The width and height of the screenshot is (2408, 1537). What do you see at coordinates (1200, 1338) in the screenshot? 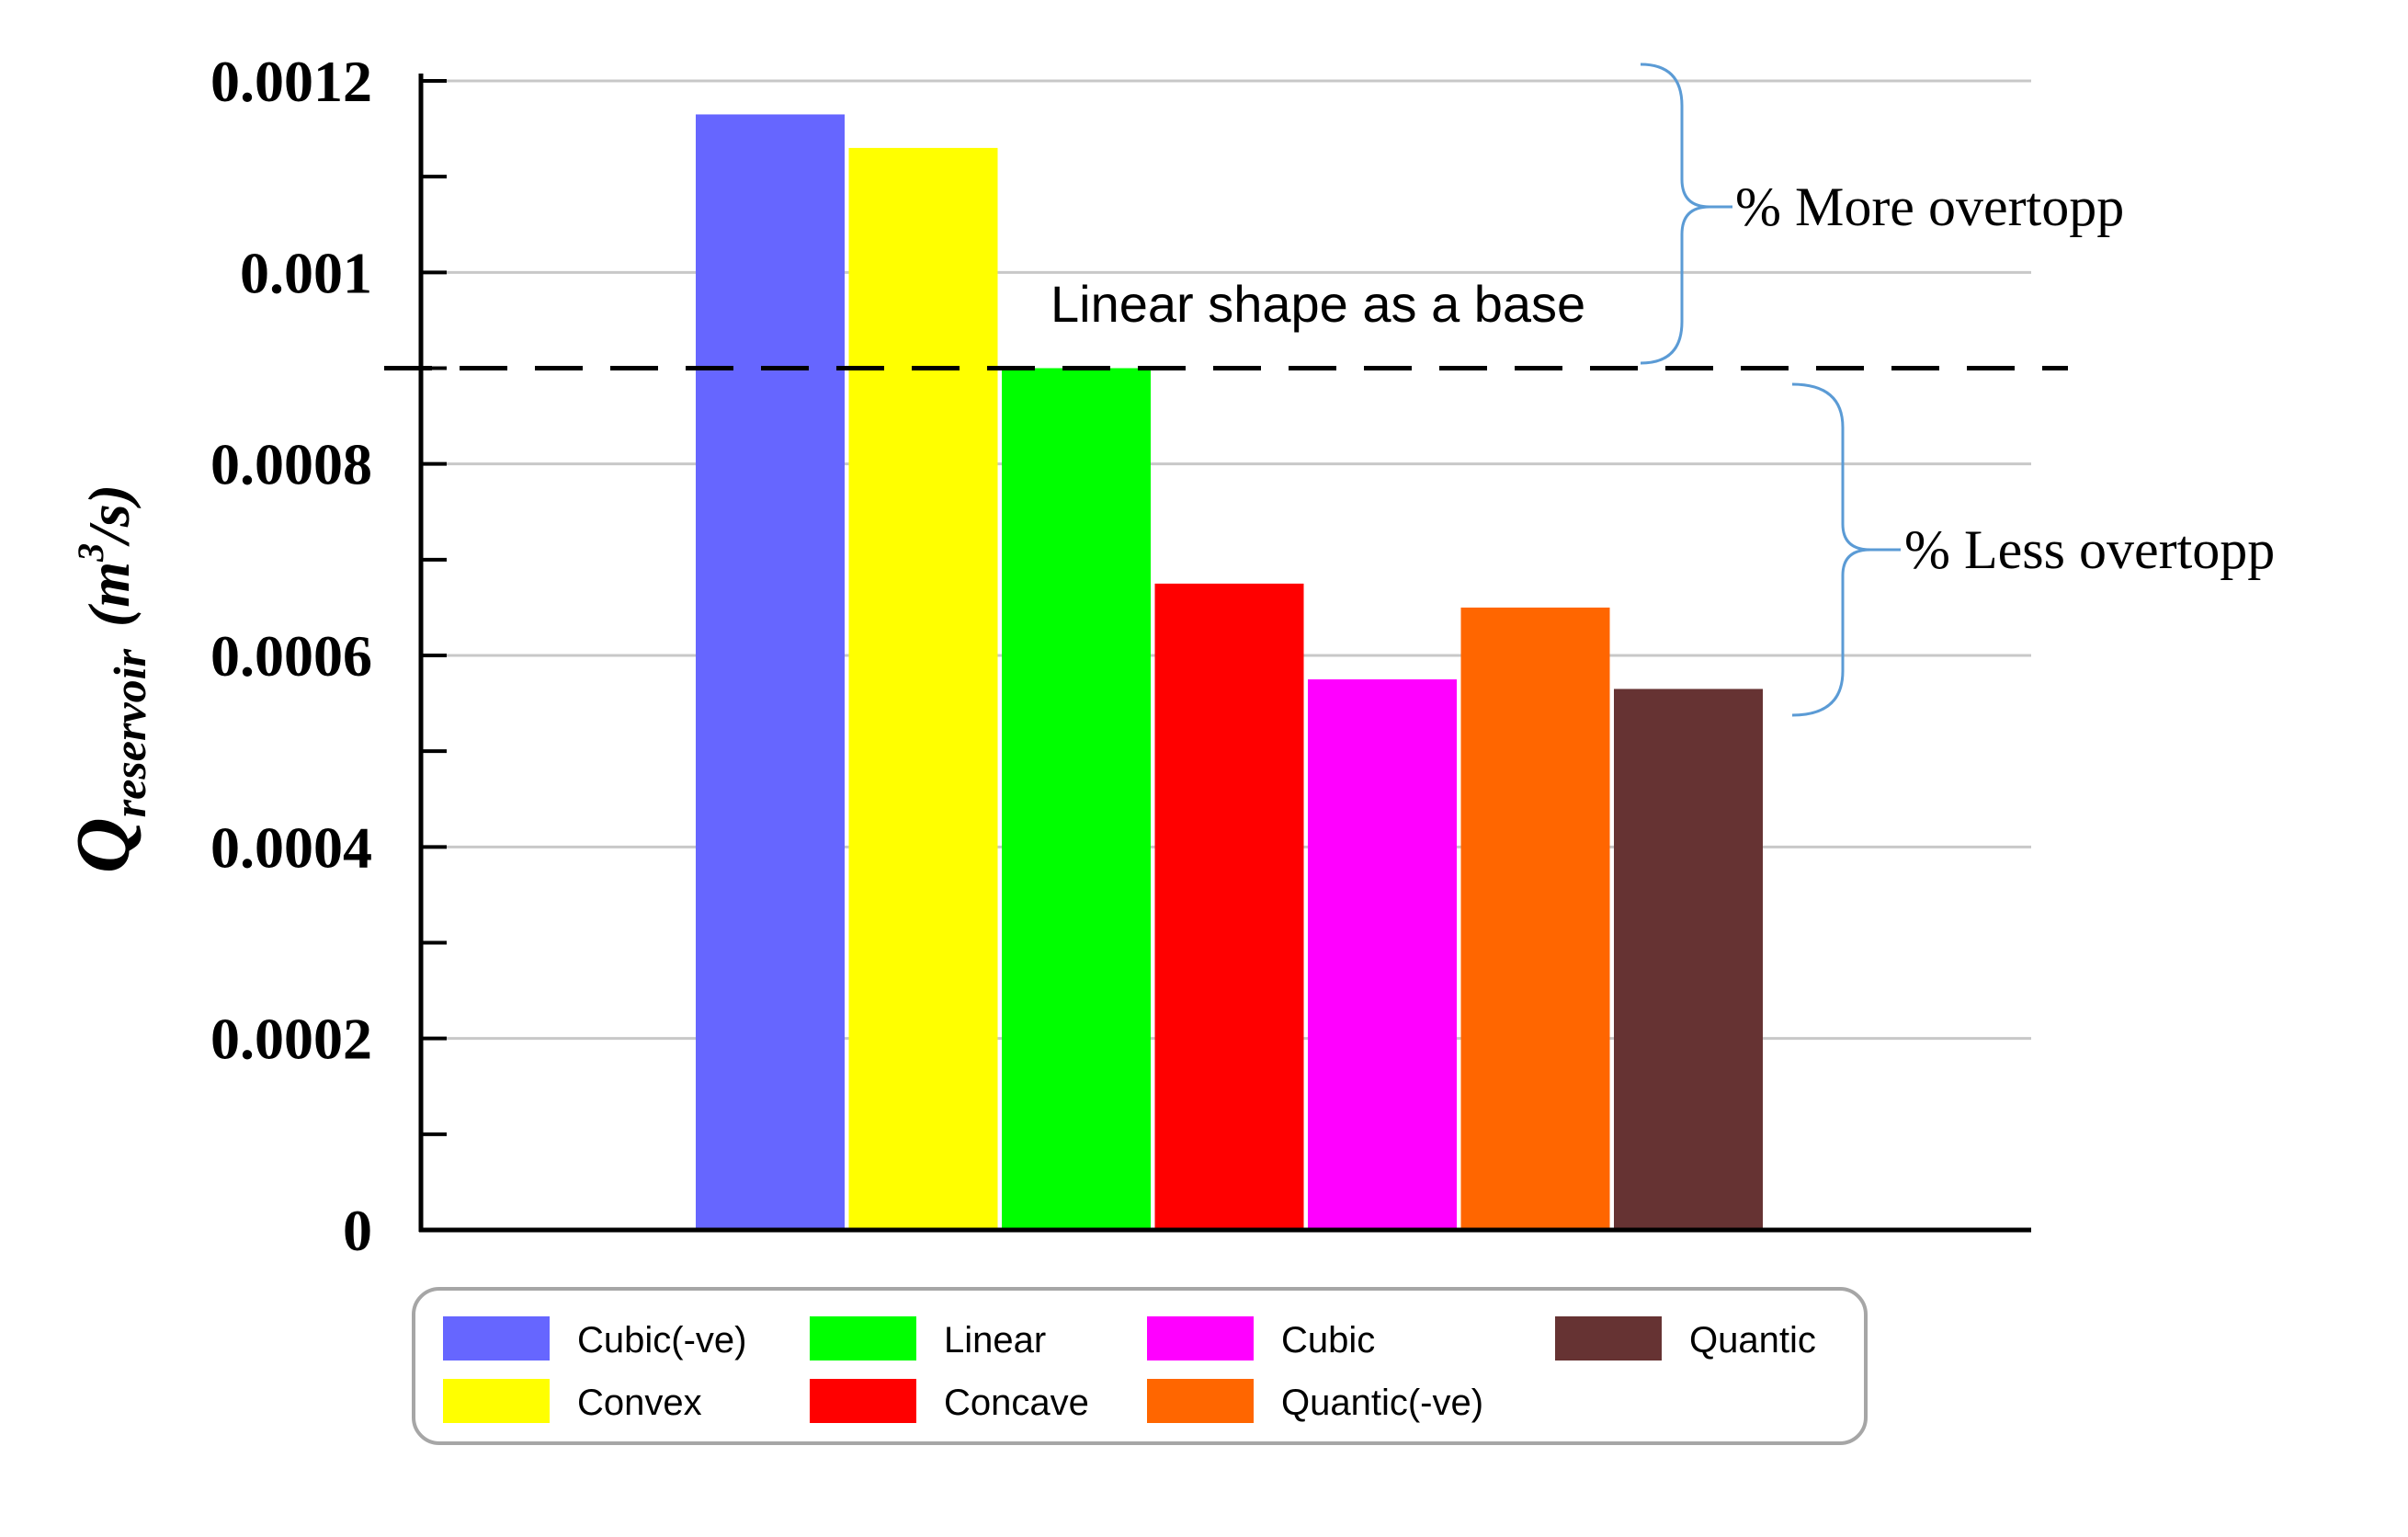
I see `legend-swatch-cubic` at bounding box center [1200, 1338].